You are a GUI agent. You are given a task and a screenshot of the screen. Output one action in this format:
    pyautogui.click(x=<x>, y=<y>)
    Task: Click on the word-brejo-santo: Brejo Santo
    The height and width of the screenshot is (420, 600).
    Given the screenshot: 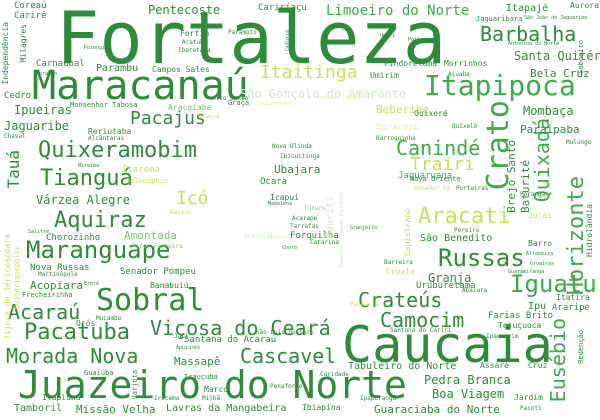 What is the action you would take?
    pyautogui.click(x=511, y=176)
    